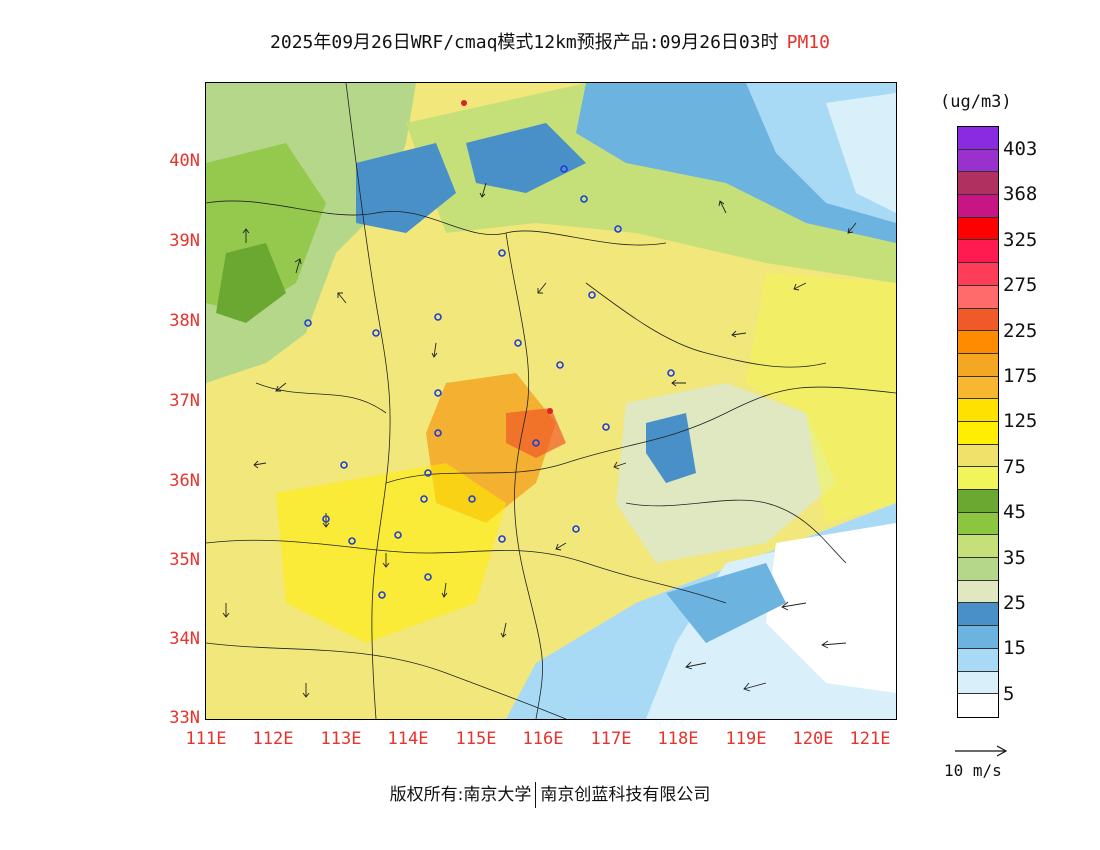 The image size is (1100, 850). I want to click on lat-label: 40N, so click(184, 161).